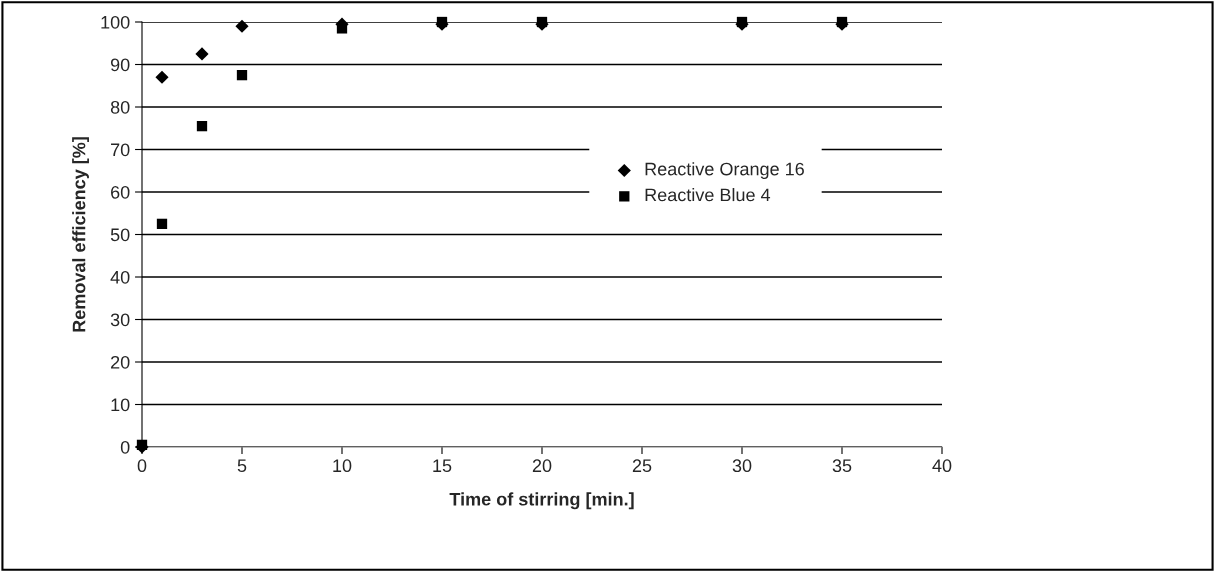  What do you see at coordinates (342, 466) in the screenshot?
I see `x-tick-label: 10` at bounding box center [342, 466].